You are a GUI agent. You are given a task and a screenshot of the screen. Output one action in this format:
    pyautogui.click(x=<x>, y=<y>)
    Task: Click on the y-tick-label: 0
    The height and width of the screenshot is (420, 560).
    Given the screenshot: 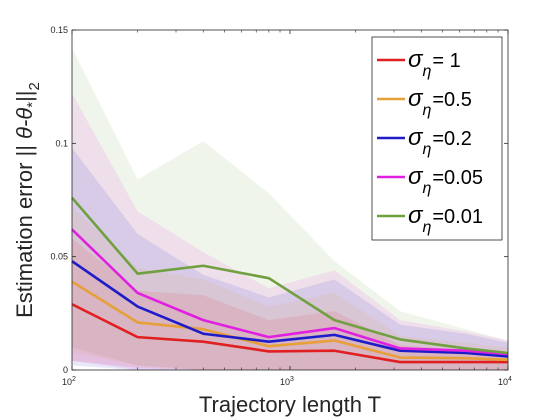 What is the action you would take?
    pyautogui.click(x=65, y=370)
    